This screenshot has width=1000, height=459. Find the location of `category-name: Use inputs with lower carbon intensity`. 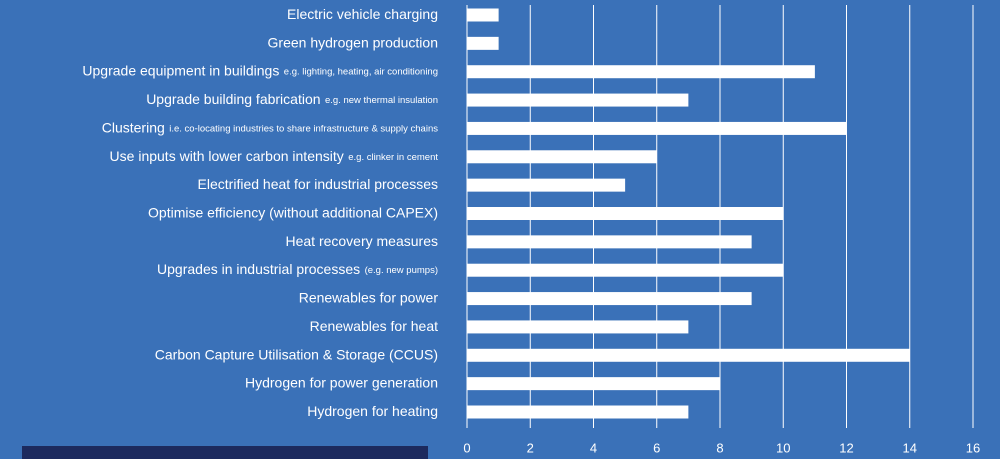

category-name: Use inputs with lower carbon intensity is located at coordinates (227, 155).